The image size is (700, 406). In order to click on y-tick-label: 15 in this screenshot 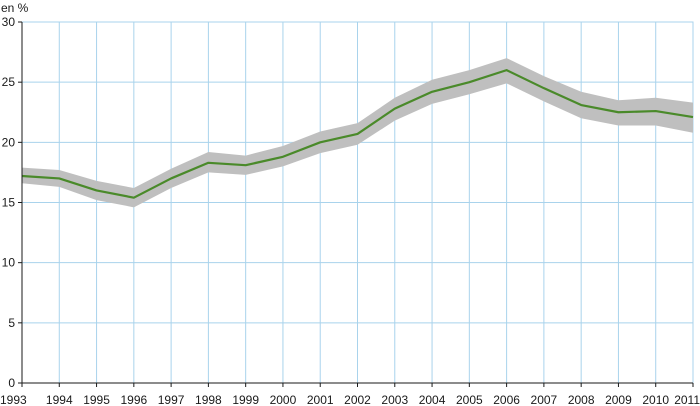, I will do `click(9, 203)`.